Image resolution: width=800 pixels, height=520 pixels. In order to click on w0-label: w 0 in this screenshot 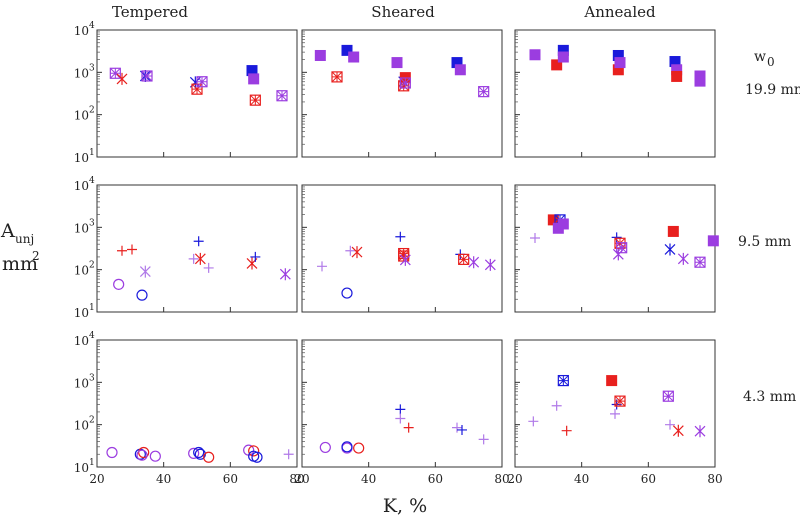, I will do `click(764, 59)`.